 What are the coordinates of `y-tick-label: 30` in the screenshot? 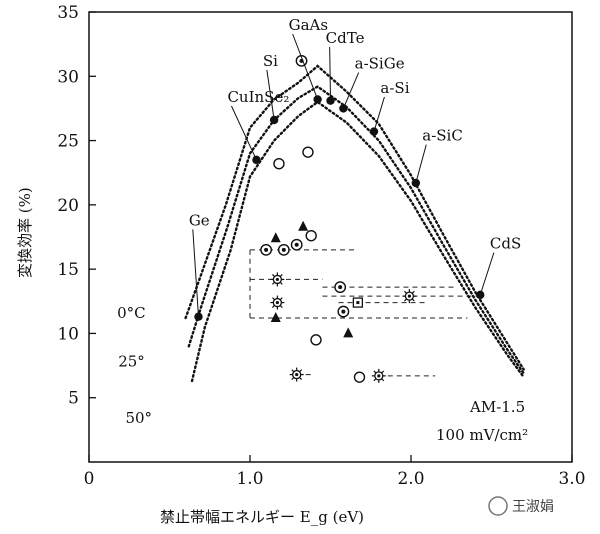 It's located at (68, 77).